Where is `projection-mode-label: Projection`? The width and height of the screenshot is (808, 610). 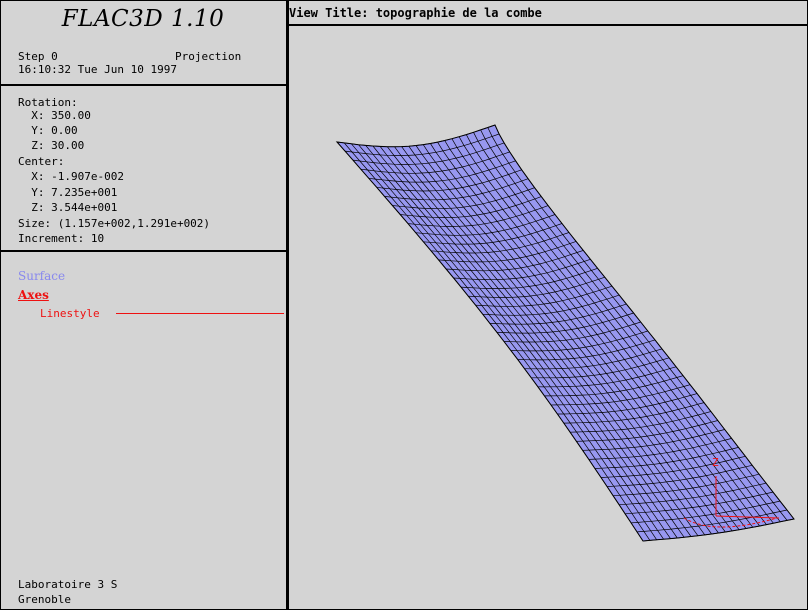
projection-mode-label: Projection is located at coordinates (208, 56).